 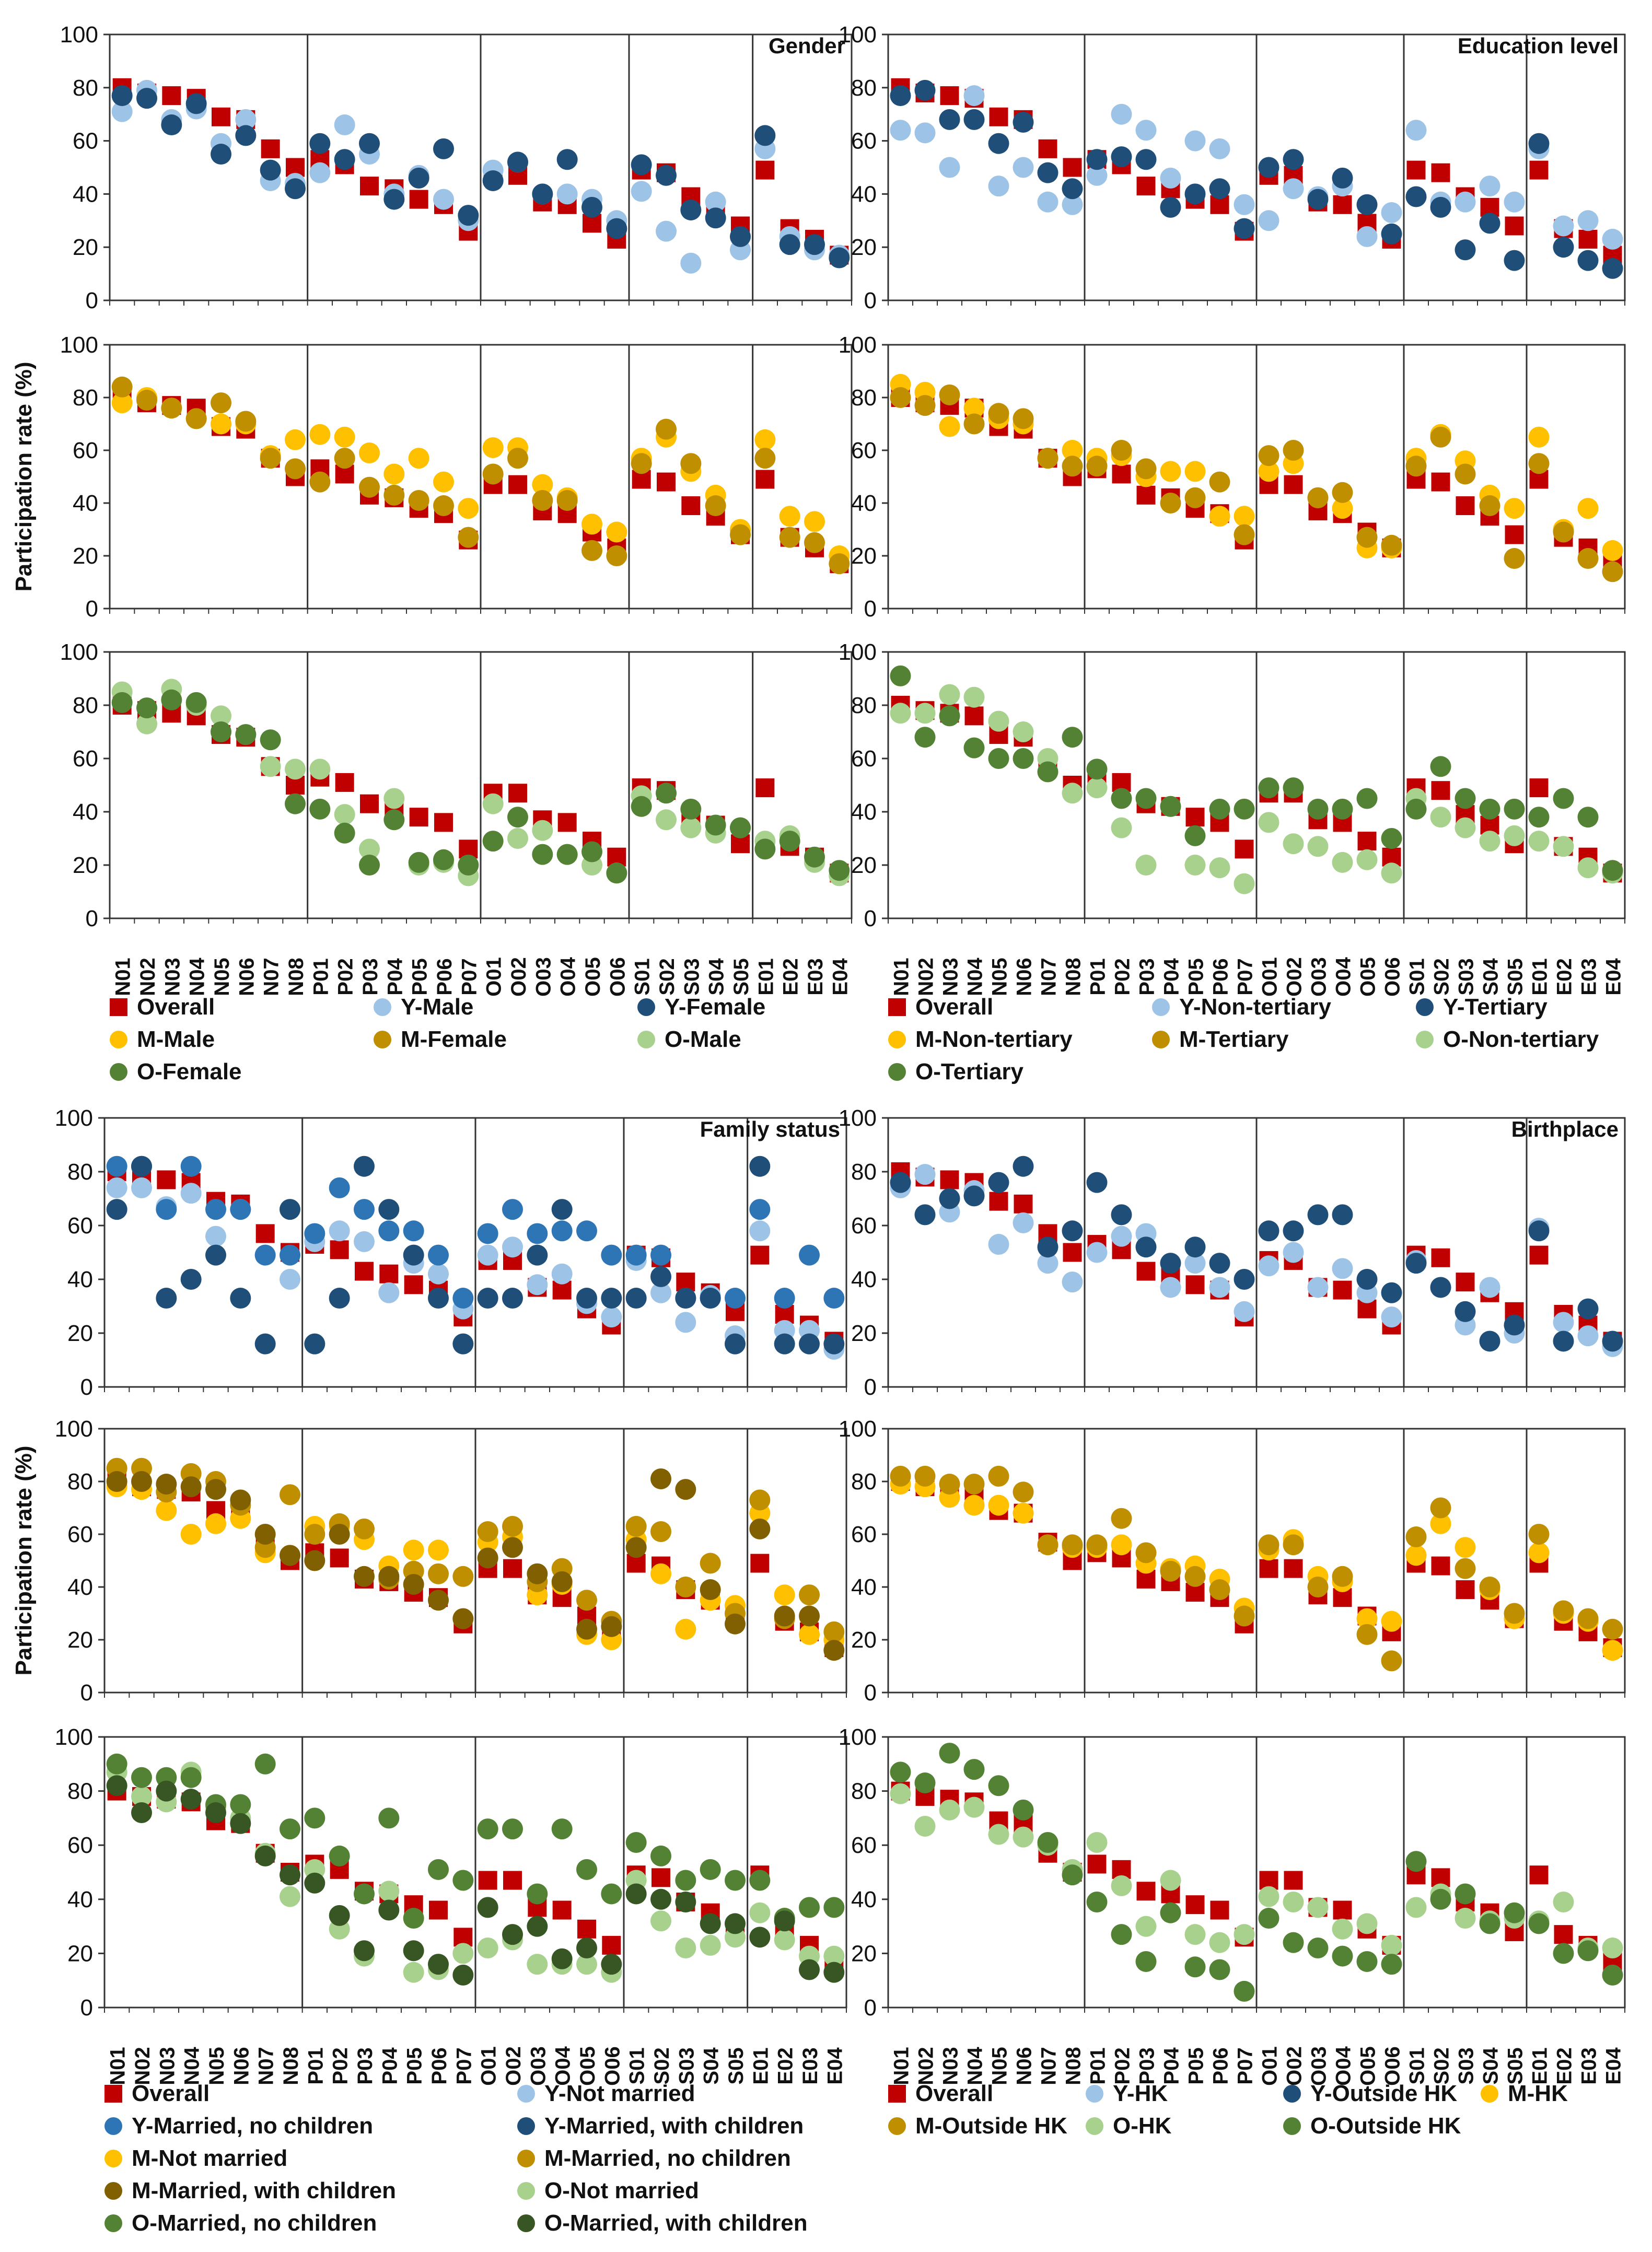 What do you see at coordinates (241, 1209) in the screenshot?
I see `point-y-married-no-children-n06` at bounding box center [241, 1209].